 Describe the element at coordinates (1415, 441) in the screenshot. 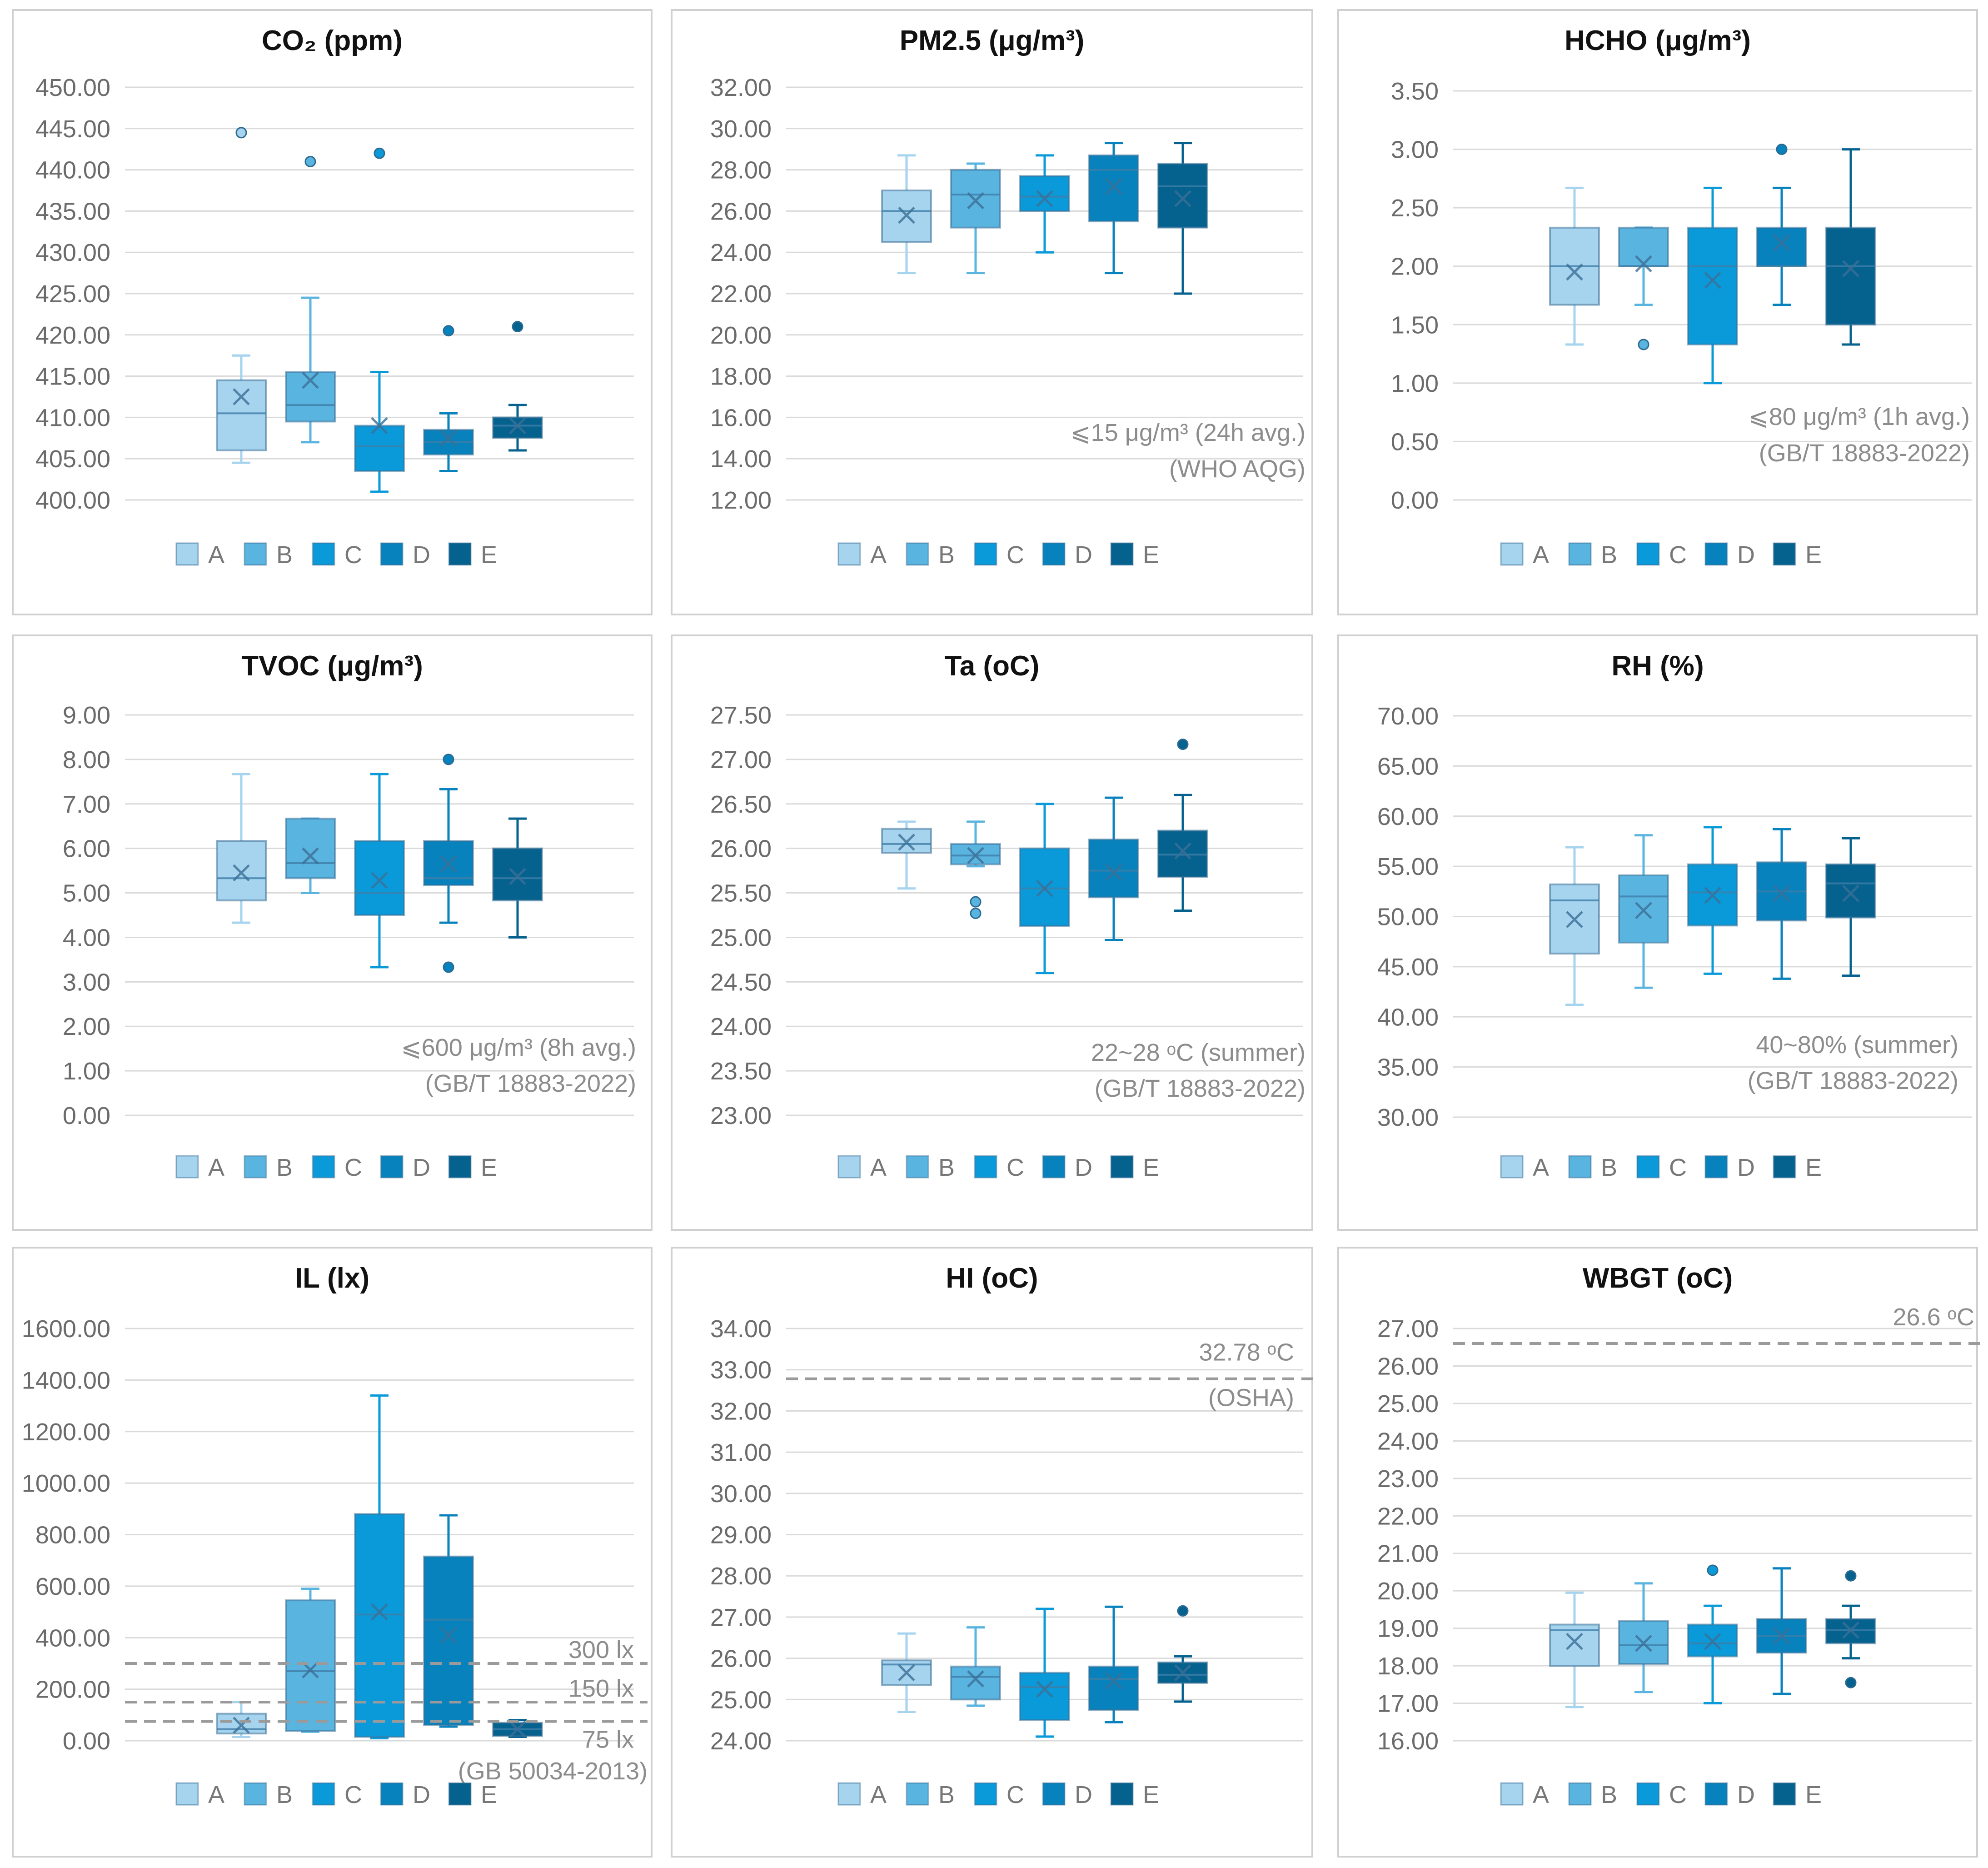

I see `y-tick-label: 0.50` at that location.